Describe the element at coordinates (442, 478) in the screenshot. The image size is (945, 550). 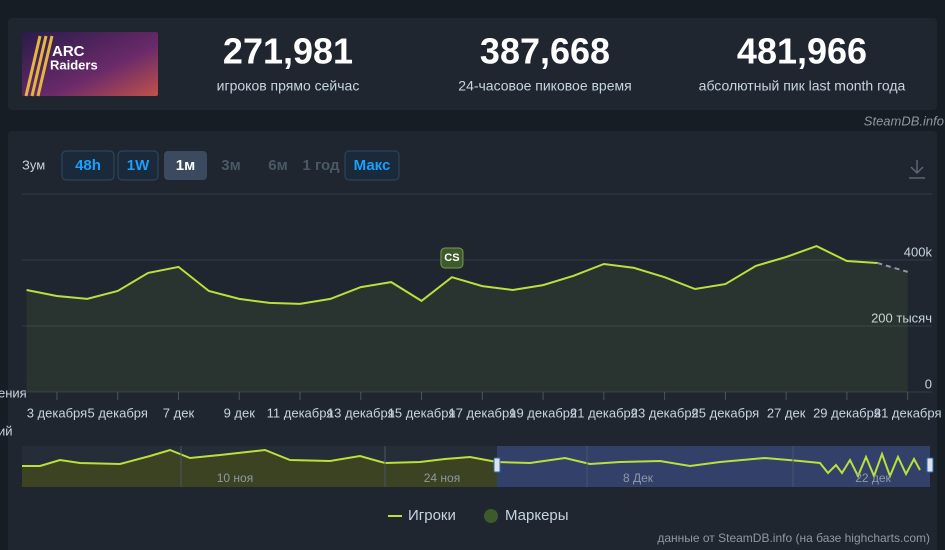
I see `navigator-label: 24 ноя` at that location.